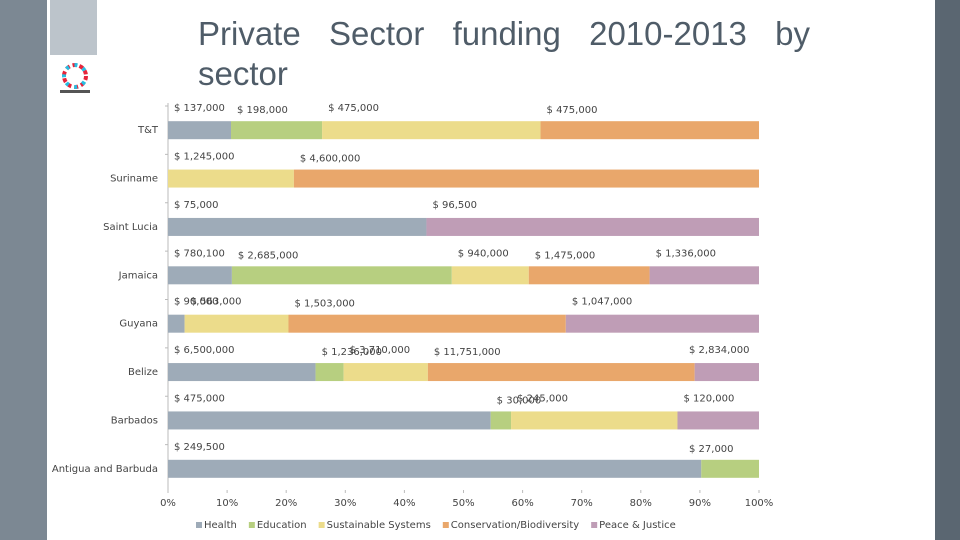 This screenshot has width=960, height=540. What do you see at coordinates (404, 503) in the screenshot?
I see `x-tick-label: 40%` at bounding box center [404, 503].